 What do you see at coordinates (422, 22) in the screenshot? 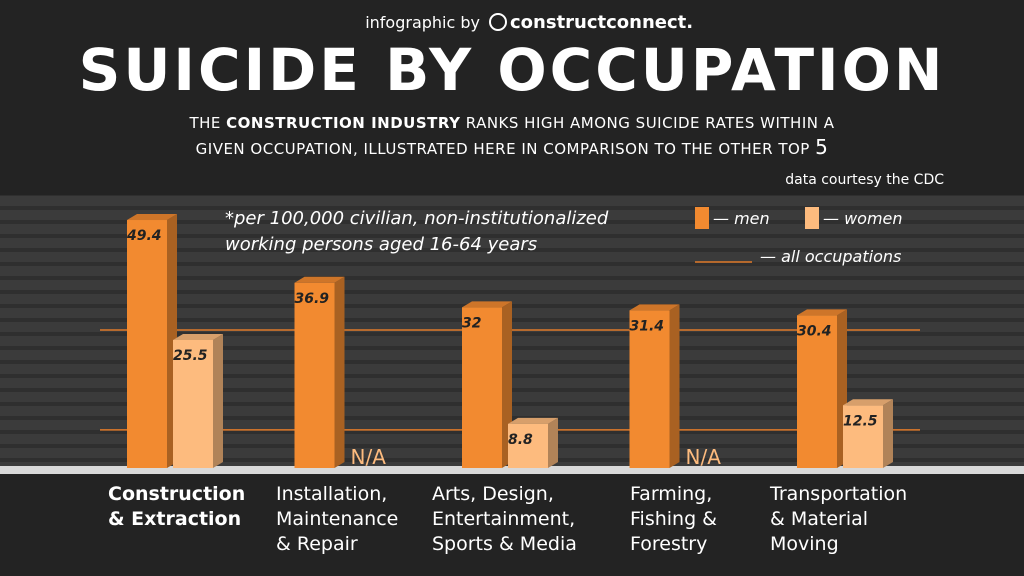
I see `byline: infographic by` at bounding box center [422, 22].